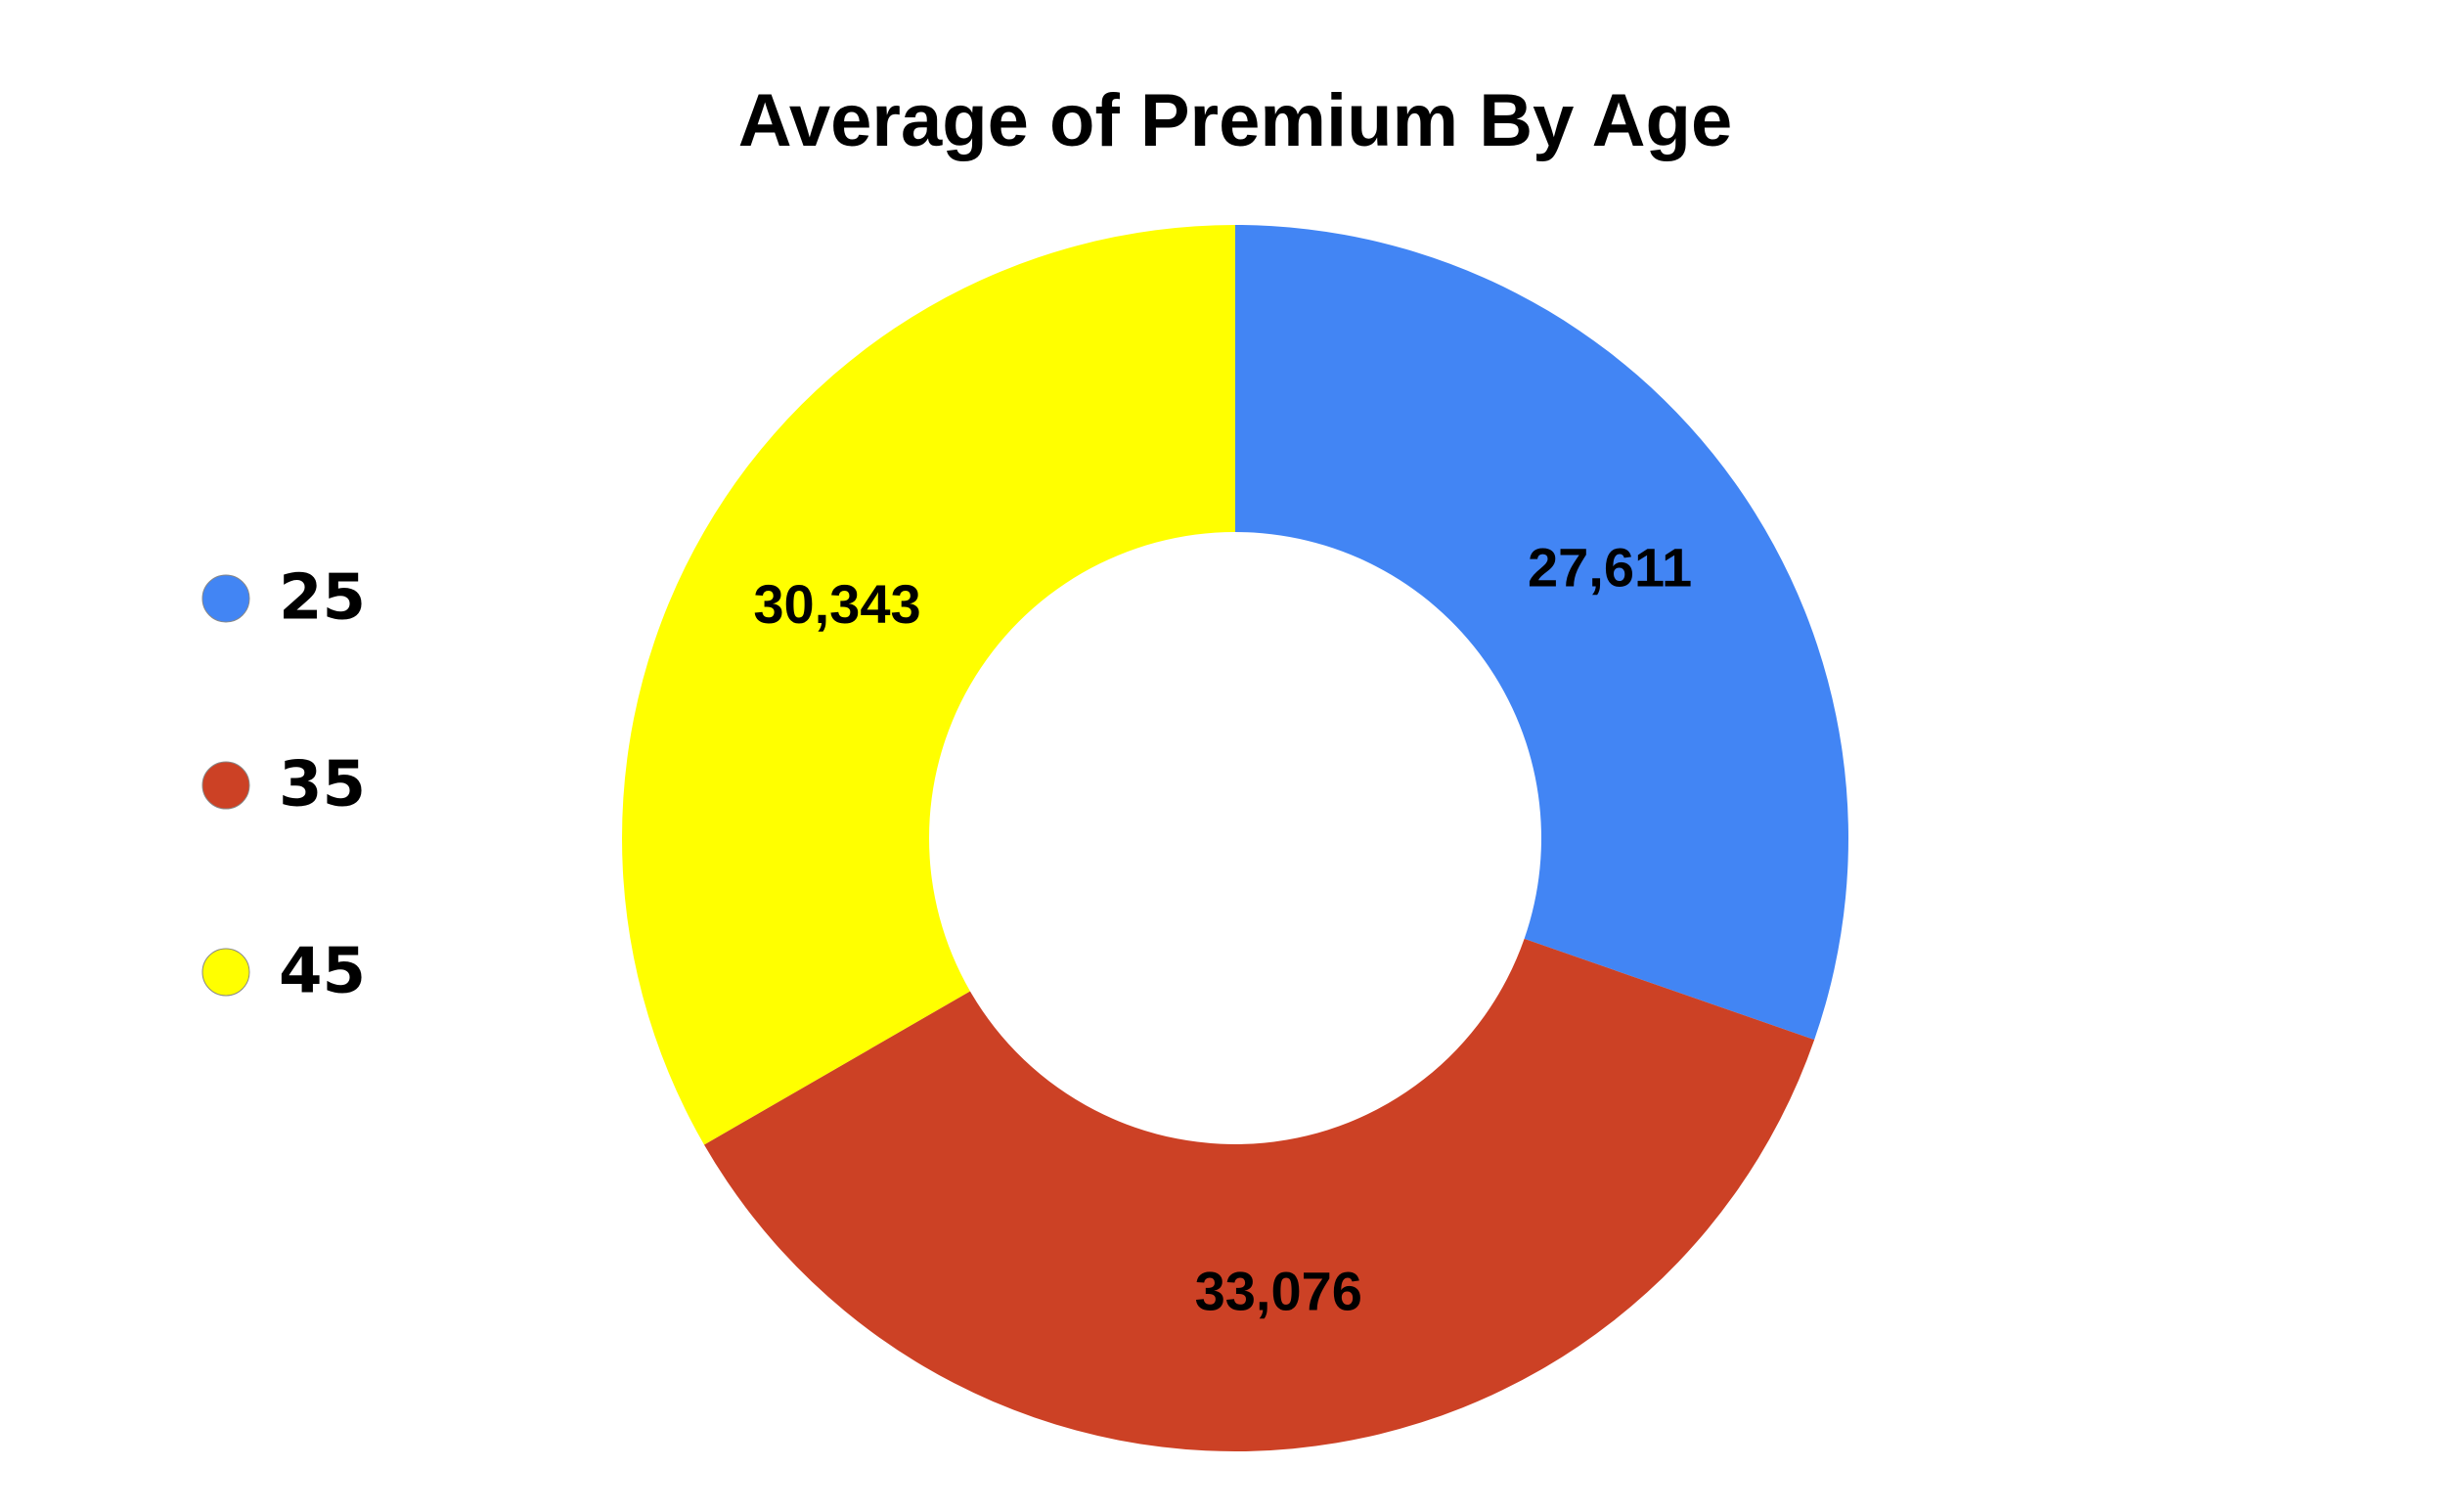 This screenshot has height=1512, width=2445. I want to click on value-label: 30,343, so click(836, 604).